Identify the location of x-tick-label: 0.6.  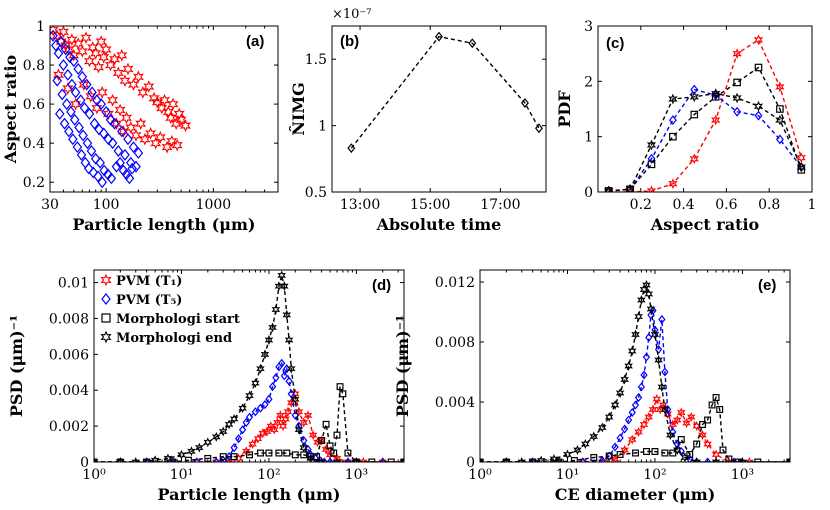
(726, 205).